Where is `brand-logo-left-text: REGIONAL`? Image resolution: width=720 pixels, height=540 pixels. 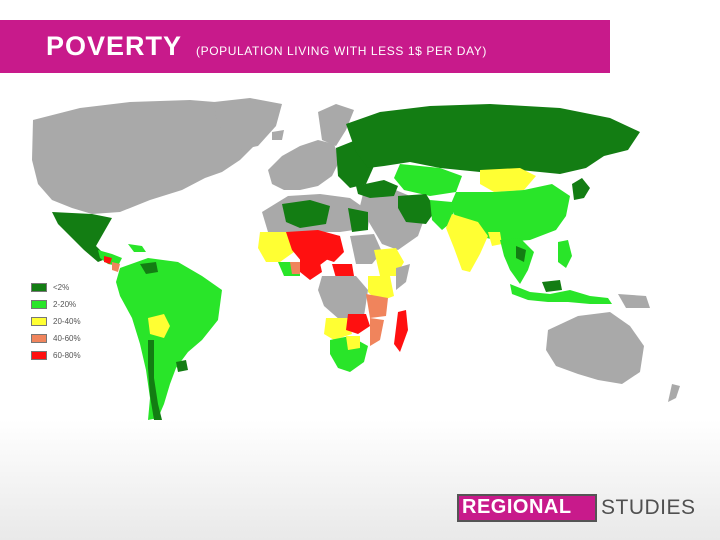
brand-logo-left-text: REGIONAL is located at coordinates (517, 507).